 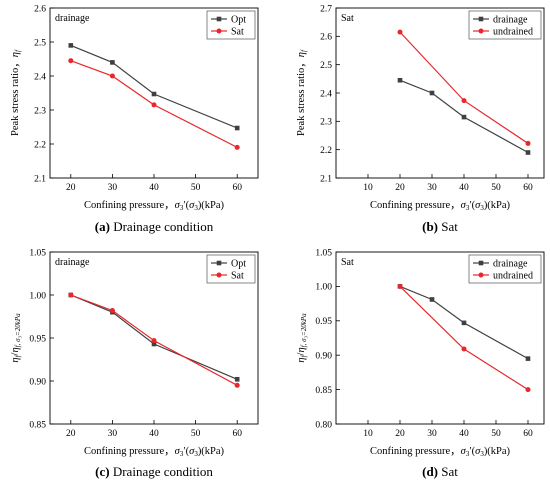 What do you see at coordinates (326, 9) in the screenshot?
I see `y-tick-label: 2.7` at bounding box center [326, 9].